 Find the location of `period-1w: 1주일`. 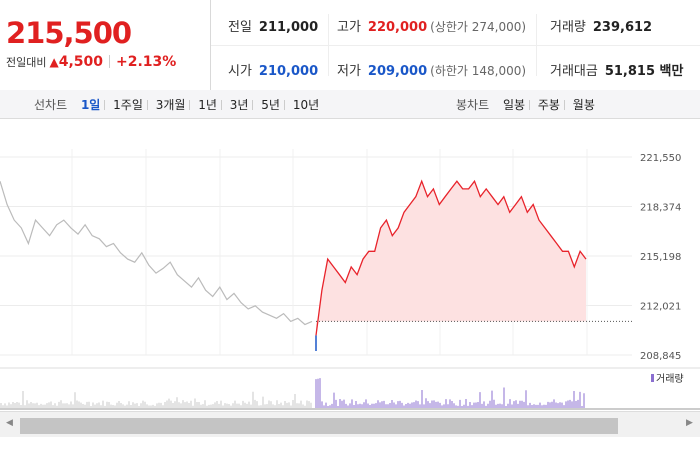

period-1w: 1주일 is located at coordinates (128, 105).